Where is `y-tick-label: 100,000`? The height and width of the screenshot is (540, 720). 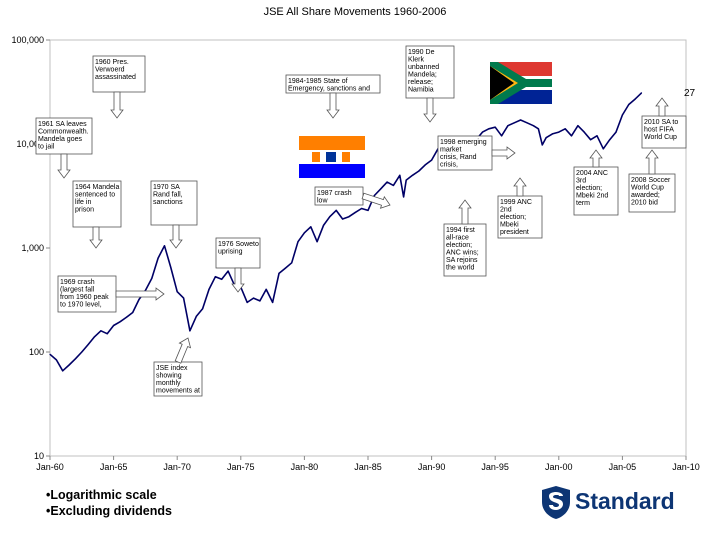
y-tick-label: 100,000 is located at coordinates (27, 40).